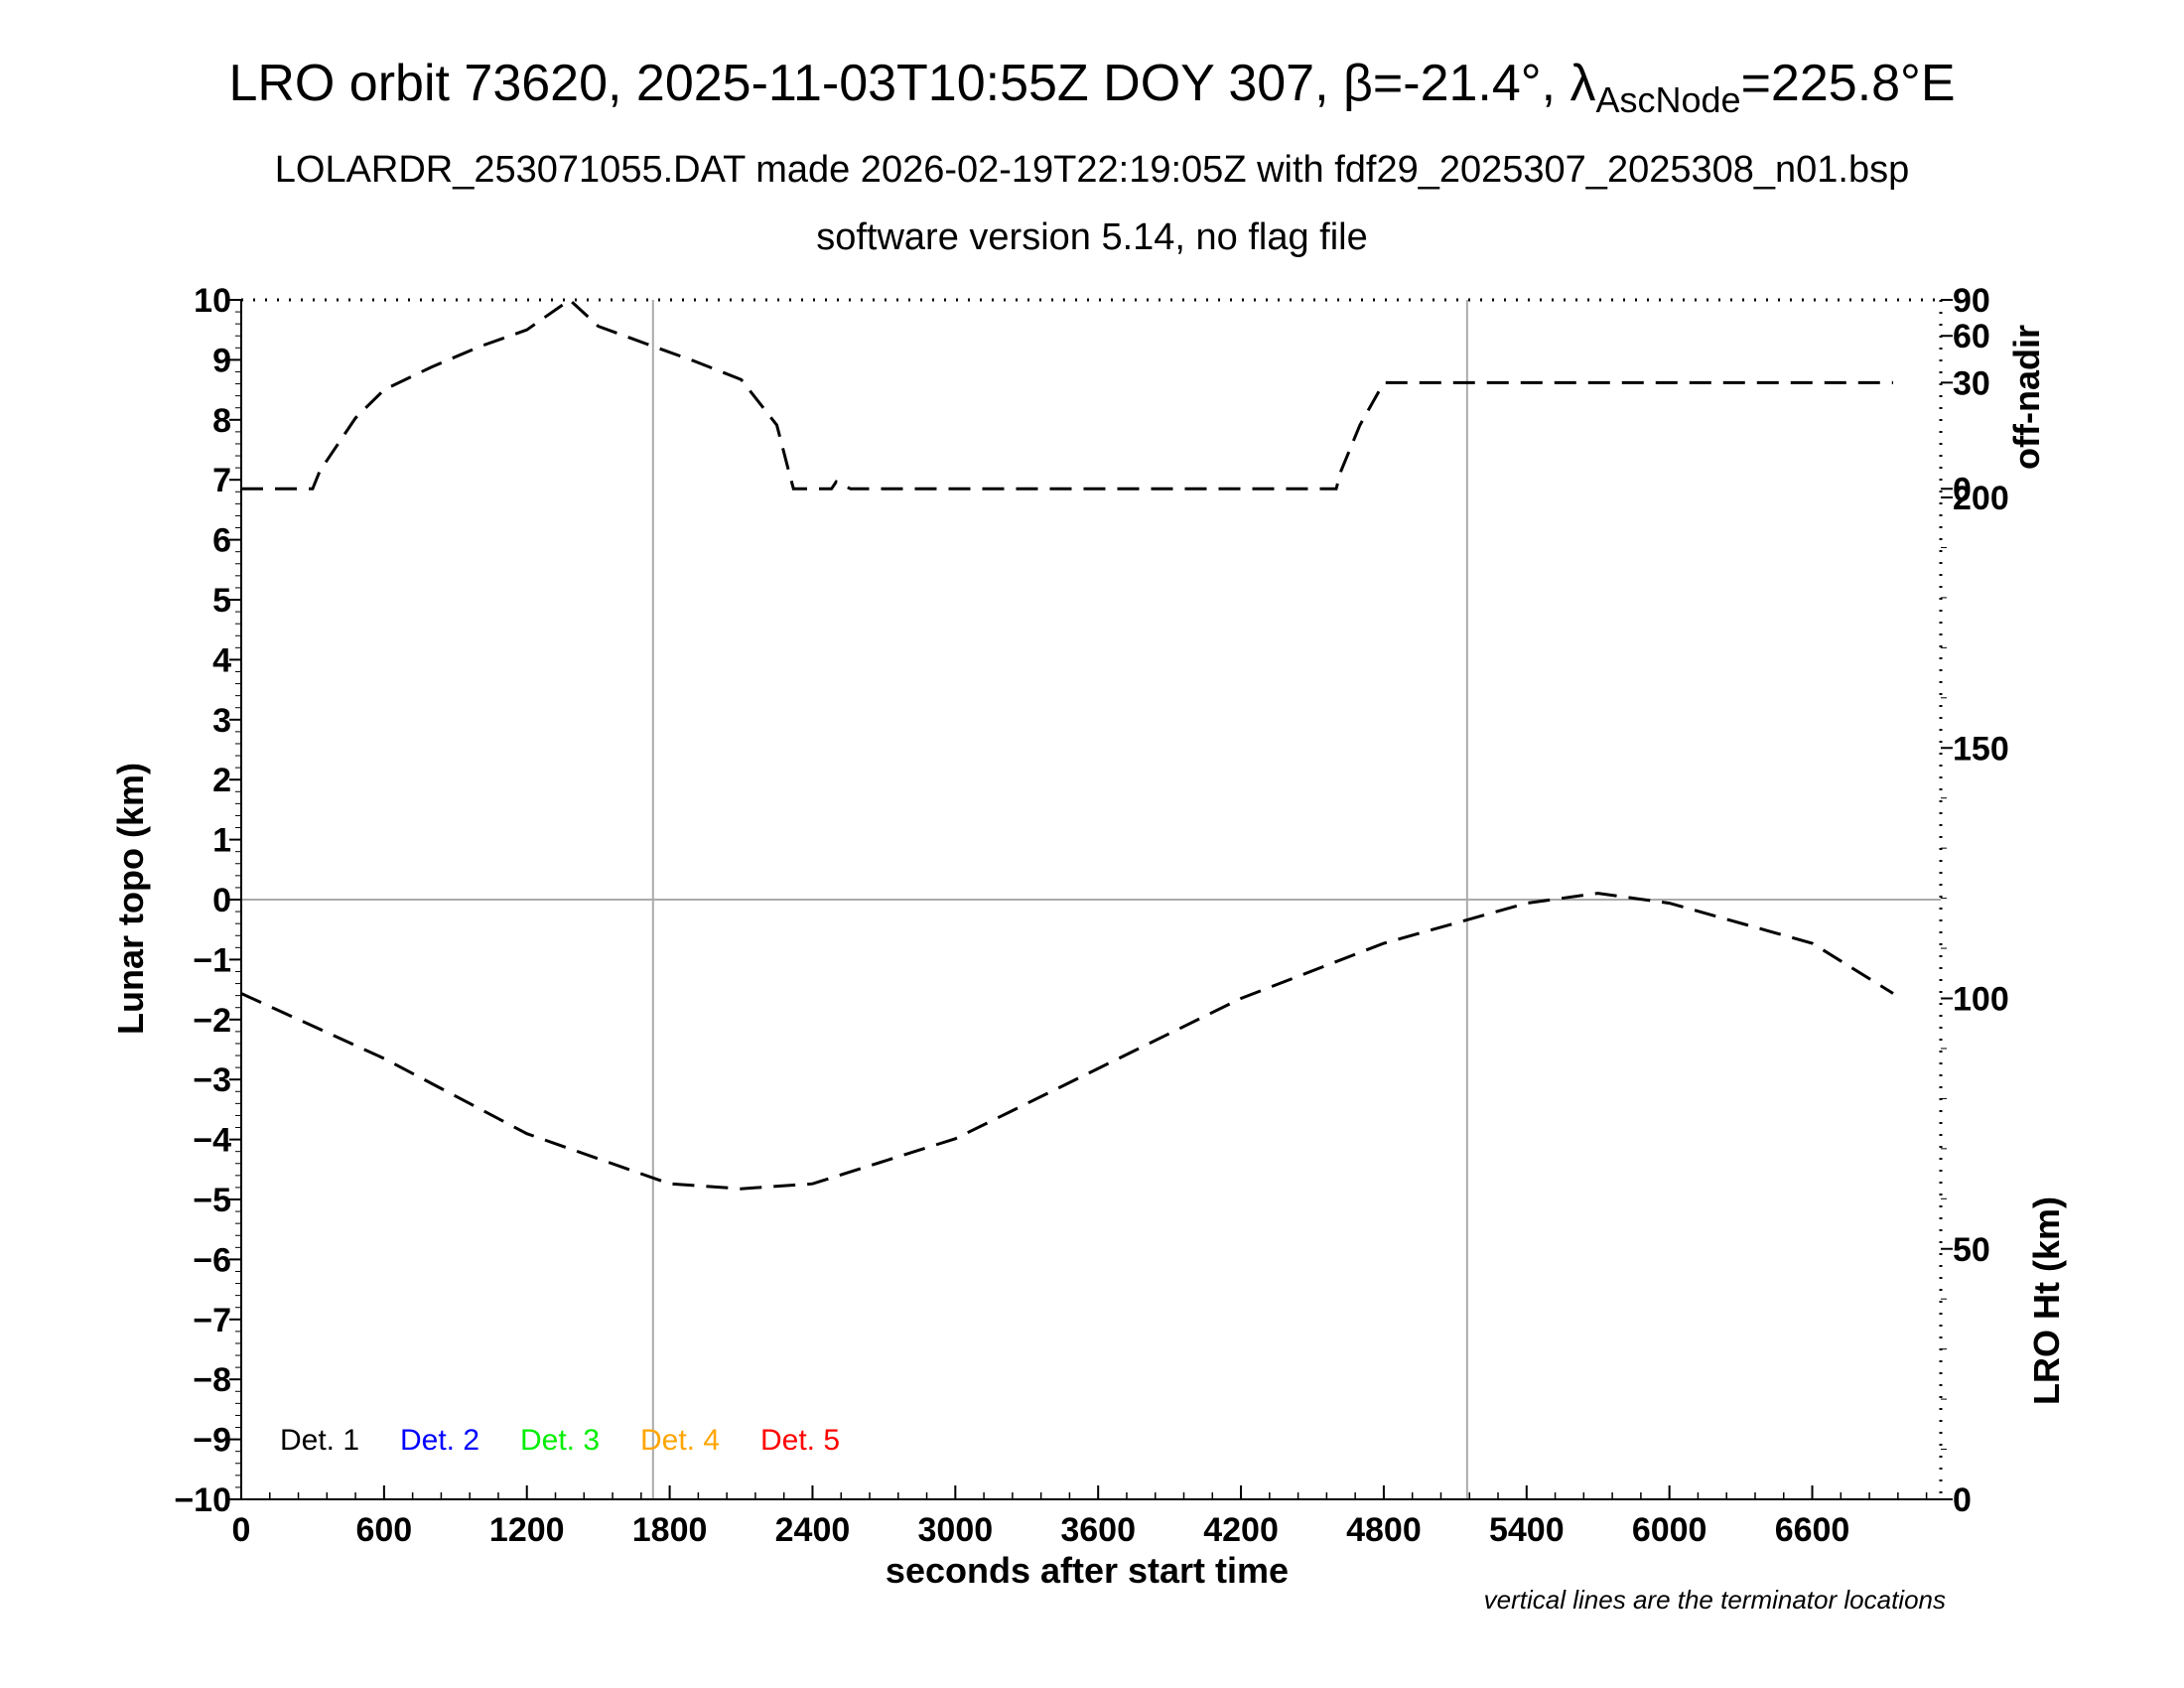 This screenshot has height=1688, width=2184. I want to click on y-height-tick-label: 150, so click(1981, 749).